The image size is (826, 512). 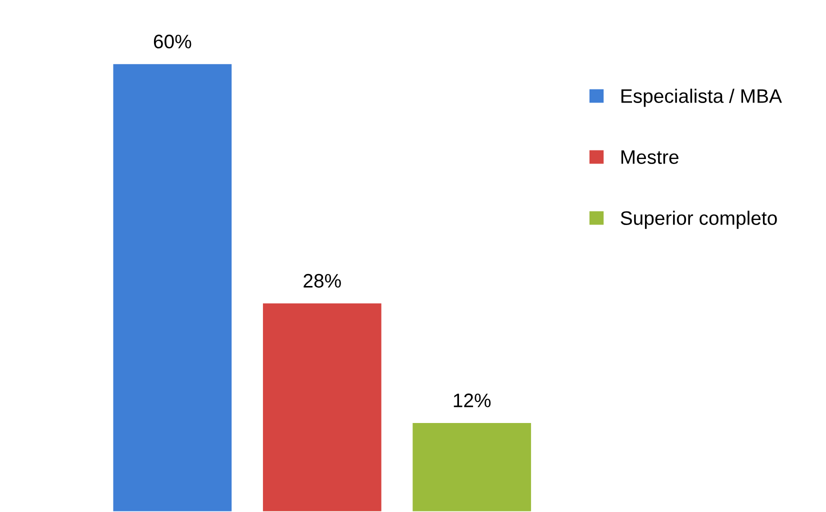 What do you see at coordinates (472, 401) in the screenshot?
I see `data-label: 12%` at bounding box center [472, 401].